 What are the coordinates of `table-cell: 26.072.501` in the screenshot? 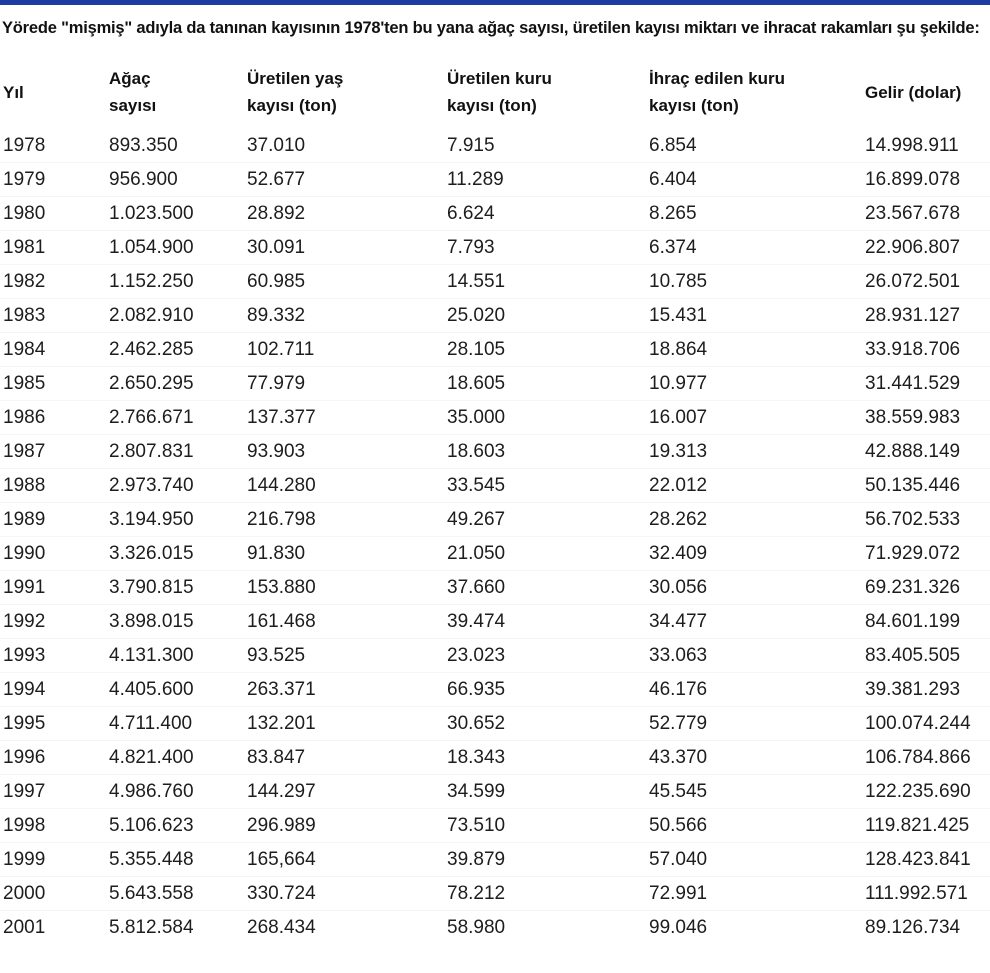 It's located at (926, 281).